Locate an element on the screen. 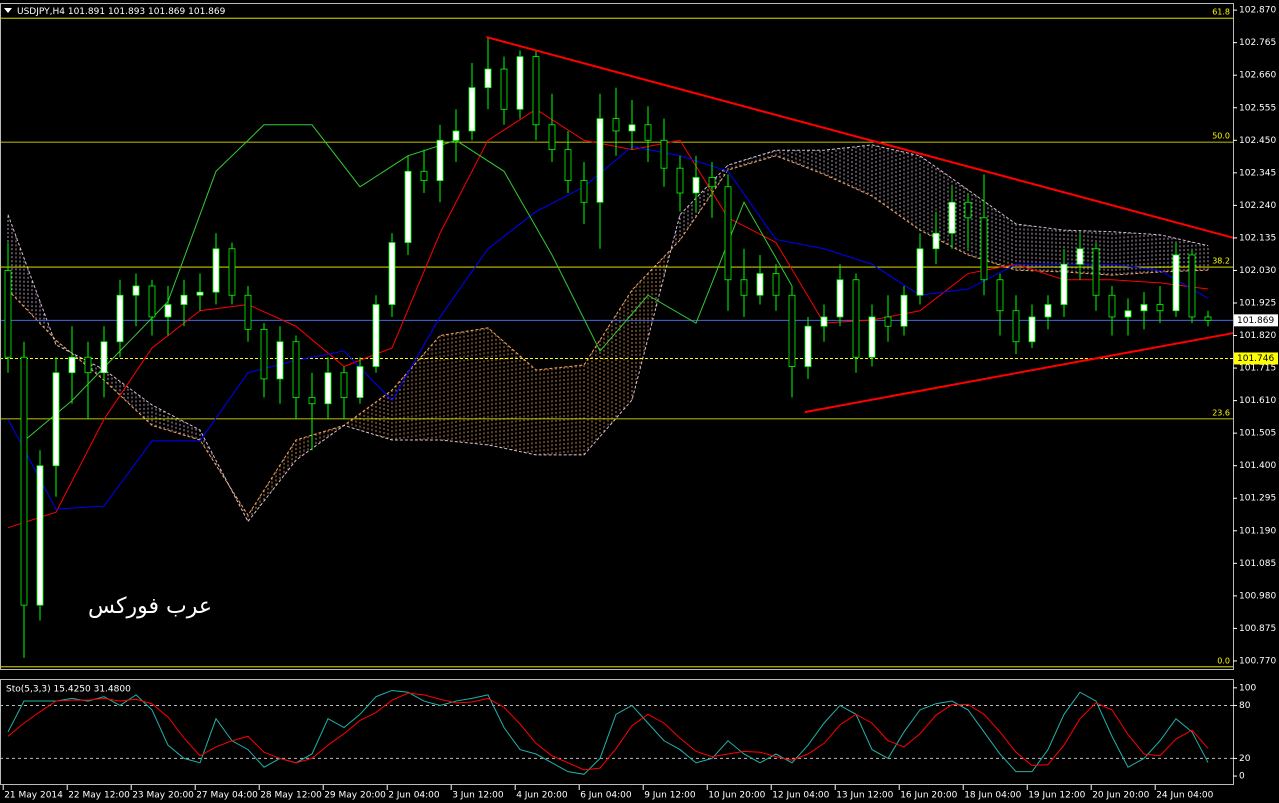 Image resolution: width=1279 pixels, height=803 pixels. price-tag-label: 101.746 is located at coordinates (1255, 359).